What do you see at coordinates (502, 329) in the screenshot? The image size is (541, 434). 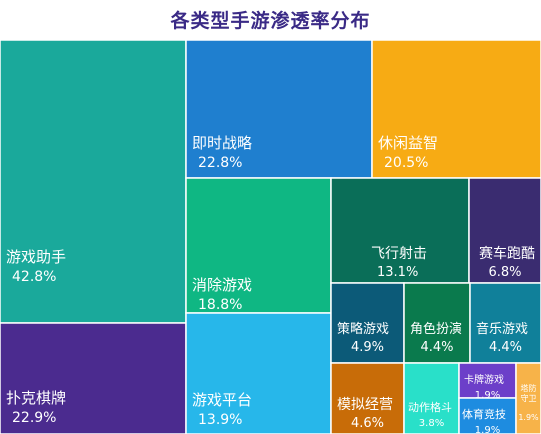 I see `cell-name-label: 音乐游戏` at bounding box center [502, 329].